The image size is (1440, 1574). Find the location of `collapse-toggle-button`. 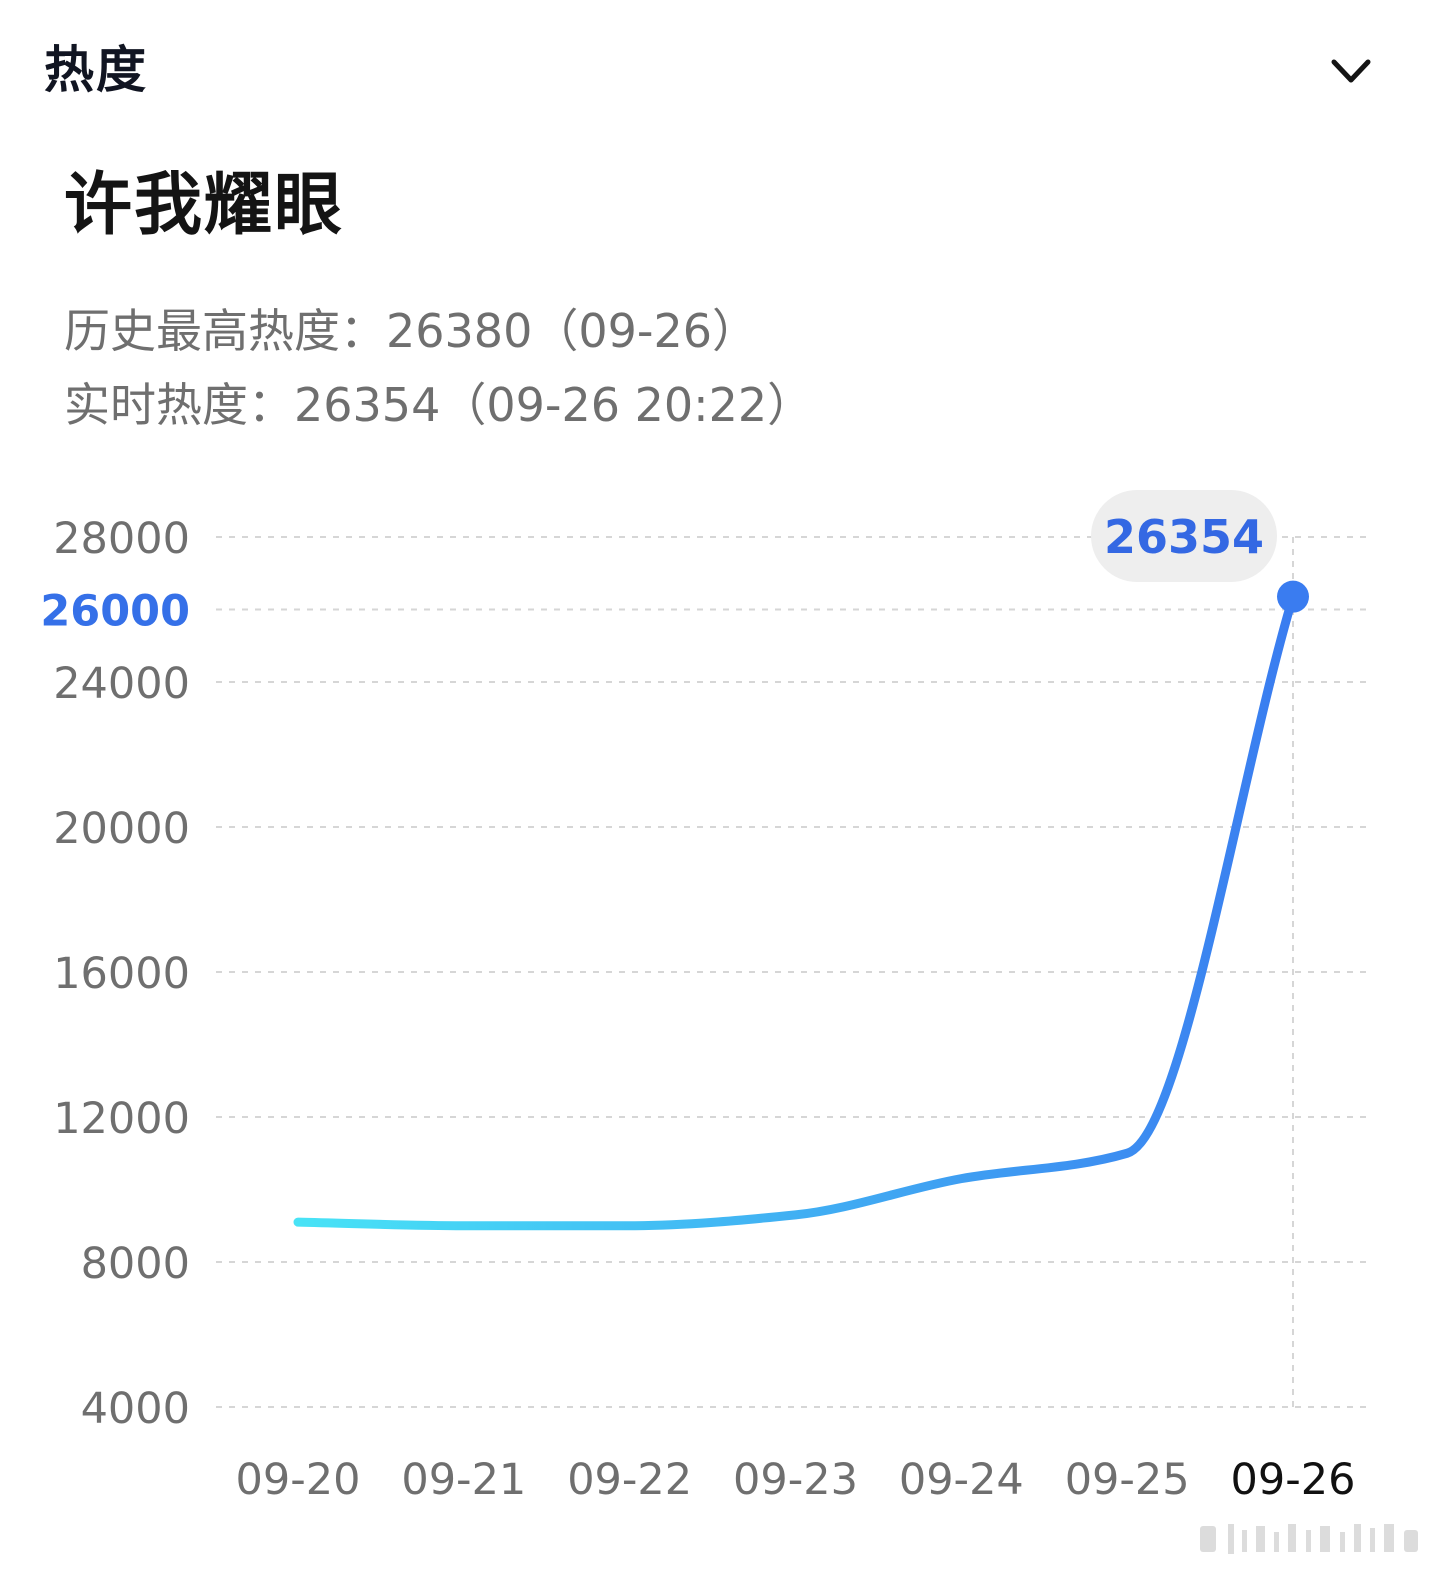

collapse-toggle-button is located at coordinates (1351, 72).